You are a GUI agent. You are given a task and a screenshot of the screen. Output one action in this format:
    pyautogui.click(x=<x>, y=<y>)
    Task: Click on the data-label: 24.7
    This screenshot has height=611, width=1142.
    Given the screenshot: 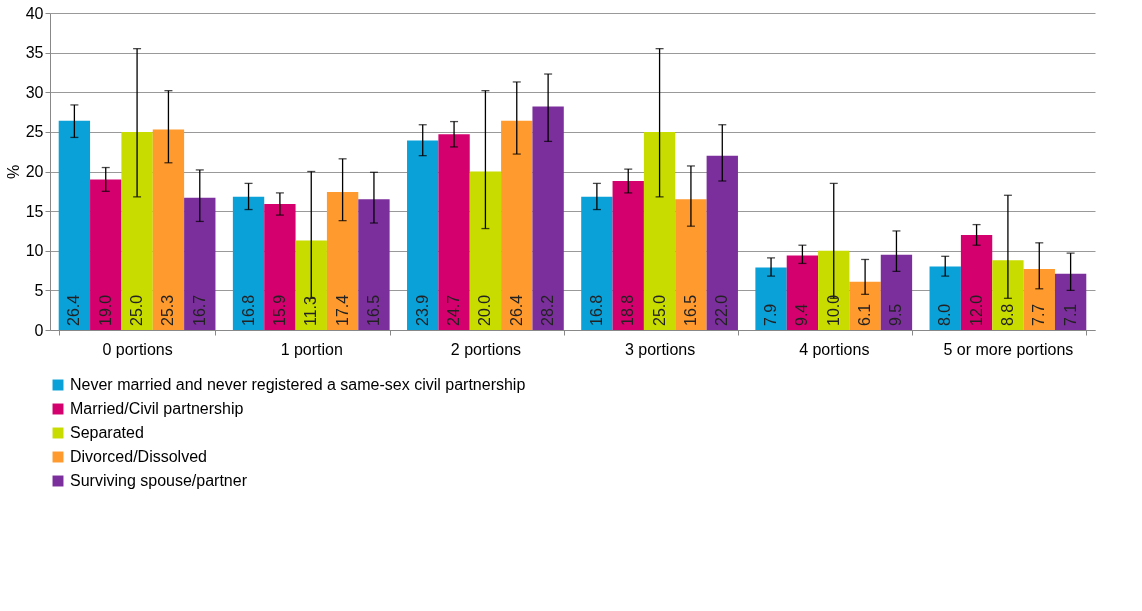 What is the action you would take?
    pyautogui.click(x=454, y=310)
    